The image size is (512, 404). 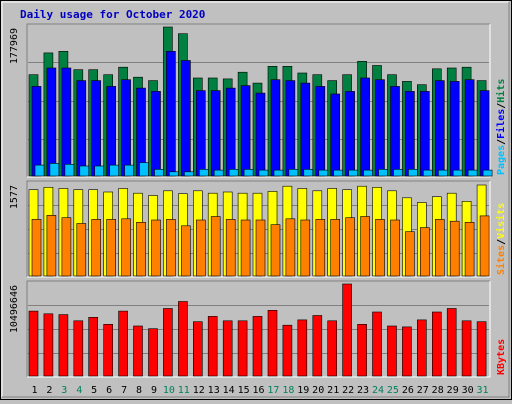 What do you see at coordinates (423, 390) in the screenshot?
I see `x-tick-label-day-27: 27` at bounding box center [423, 390].